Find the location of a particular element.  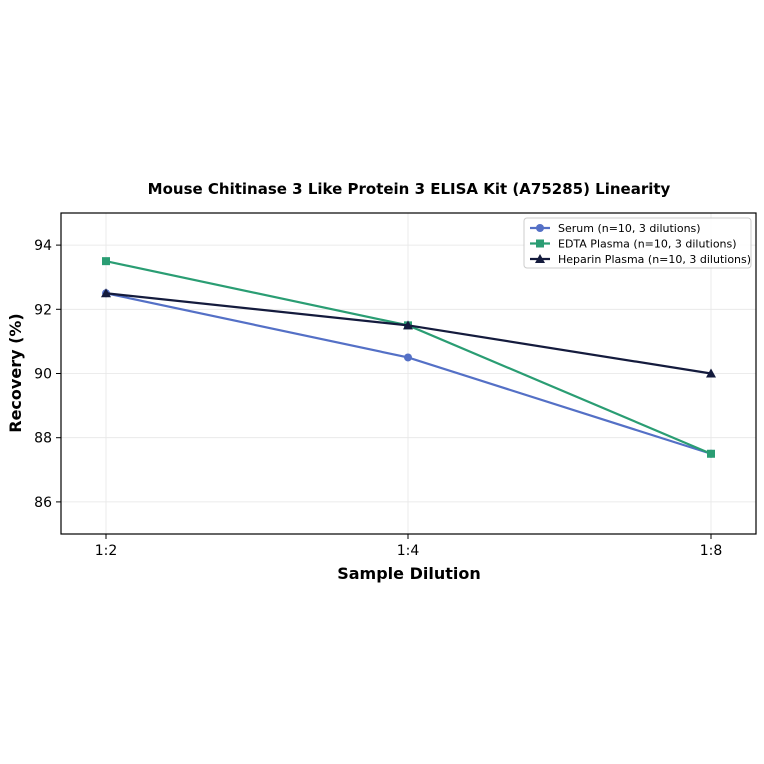

legend-box is located at coordinates (637, 243).